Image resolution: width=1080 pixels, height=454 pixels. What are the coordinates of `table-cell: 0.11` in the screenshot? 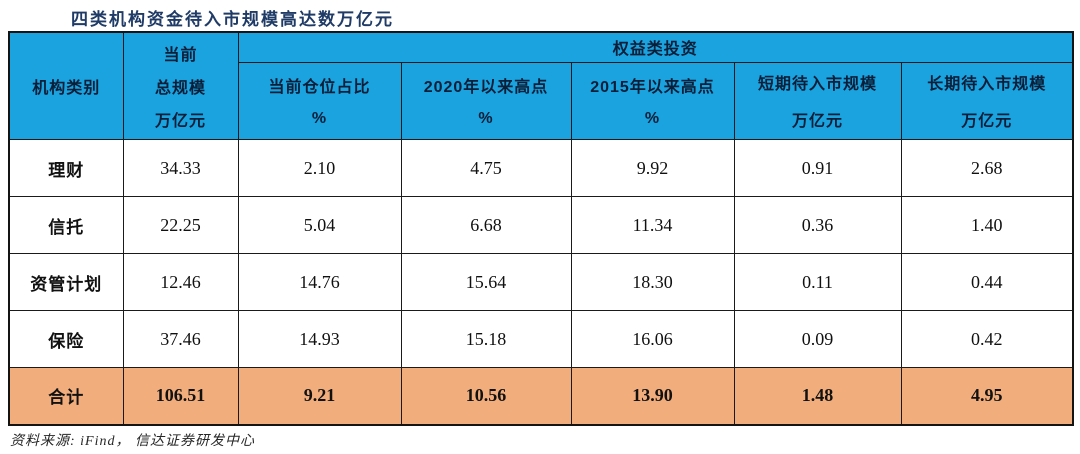 It's located at (817, 282).